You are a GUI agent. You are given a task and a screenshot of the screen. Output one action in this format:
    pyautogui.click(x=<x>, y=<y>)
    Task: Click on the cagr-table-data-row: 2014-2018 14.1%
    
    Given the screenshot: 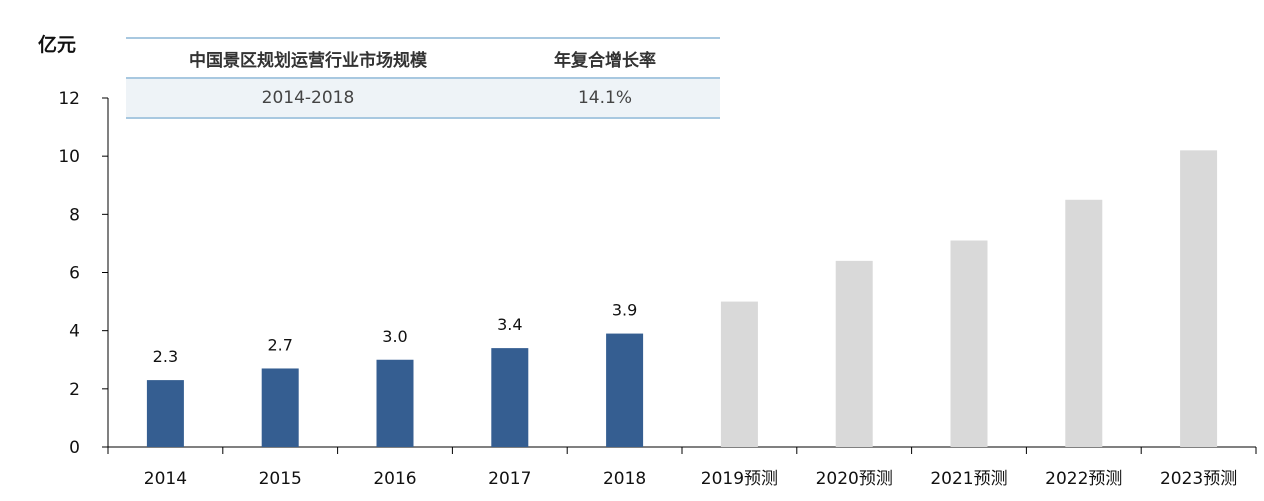 What is the action you would take?
    pyautogui.click(x=423, y=98)
    